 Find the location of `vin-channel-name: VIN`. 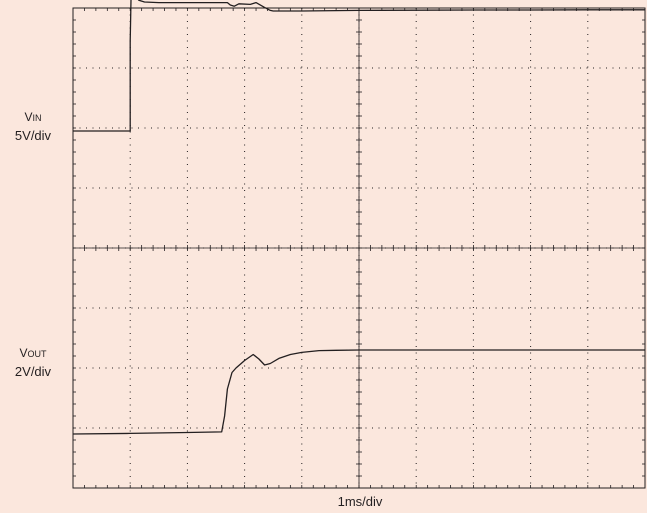

vin-channel-name: VIN is located at coordinates (33, 117).